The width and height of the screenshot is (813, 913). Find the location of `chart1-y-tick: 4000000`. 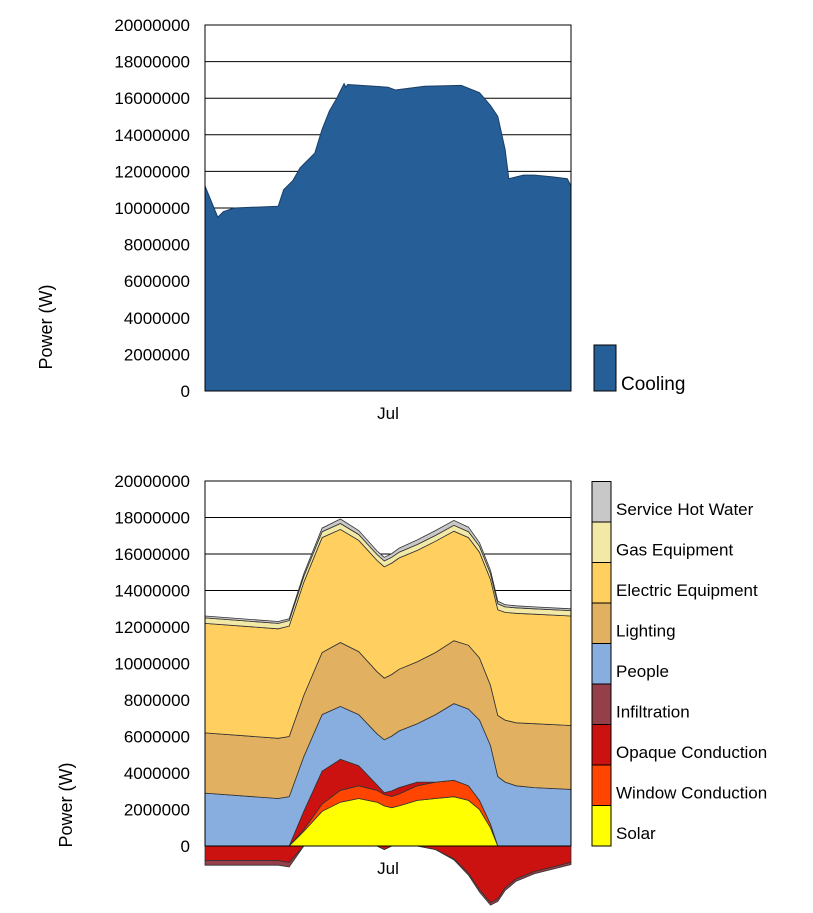

chart1-y-tick: 4000000 is located at coordinates (157, 318).